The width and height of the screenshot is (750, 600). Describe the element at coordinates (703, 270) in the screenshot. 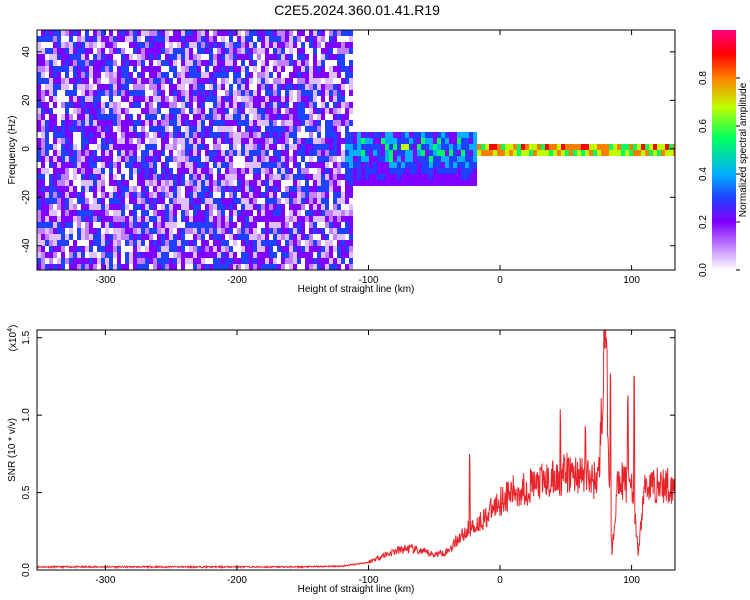

I see `colorbar-tick-label: 0.0` at that location.